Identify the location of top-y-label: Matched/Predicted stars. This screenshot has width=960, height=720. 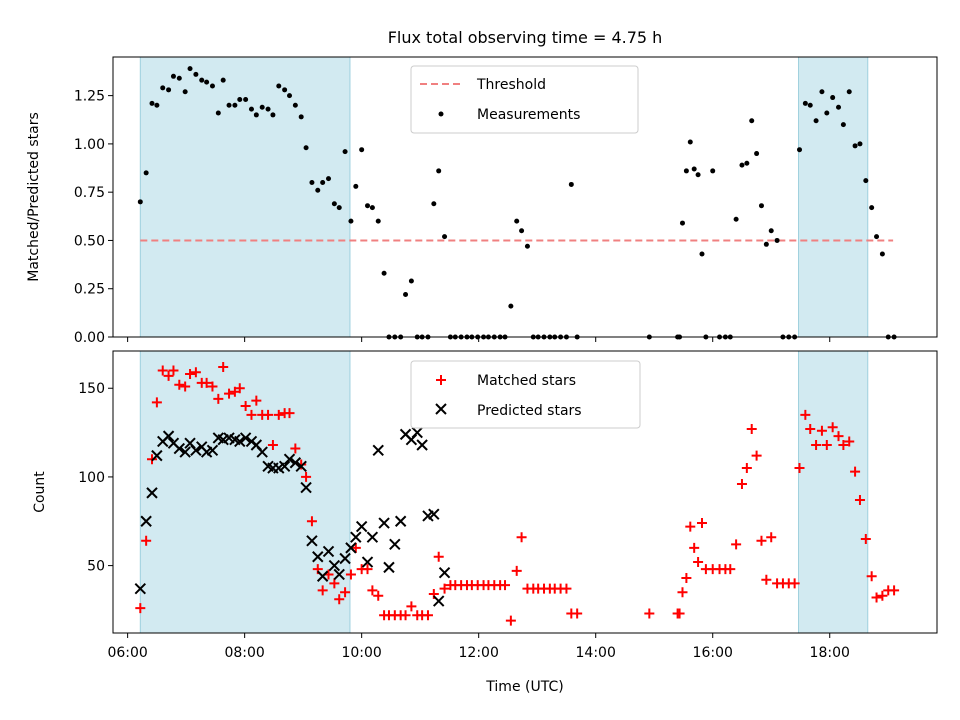
(34, 197).